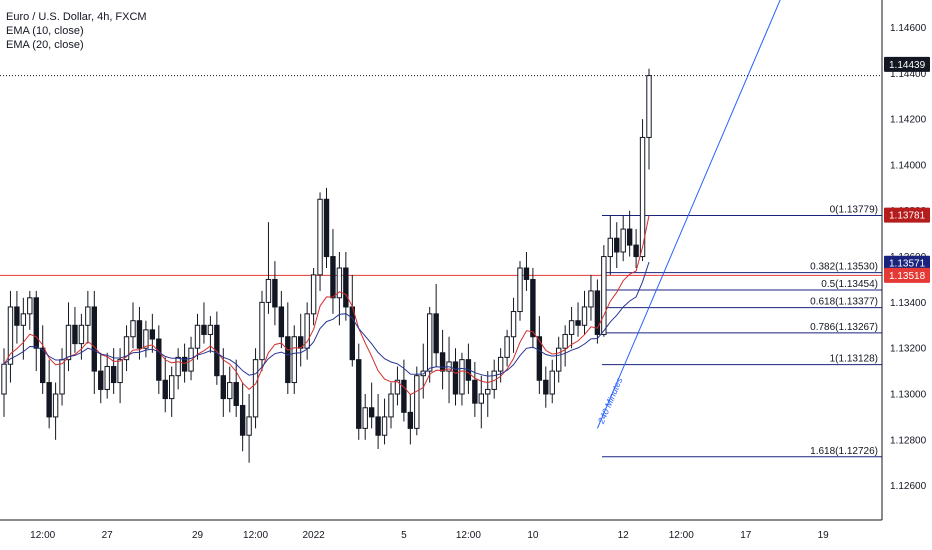  Describe the element at coordinates (844, 267) in the screenshot. I see `fib-level-label: 0.382(1.13530)` at that location.